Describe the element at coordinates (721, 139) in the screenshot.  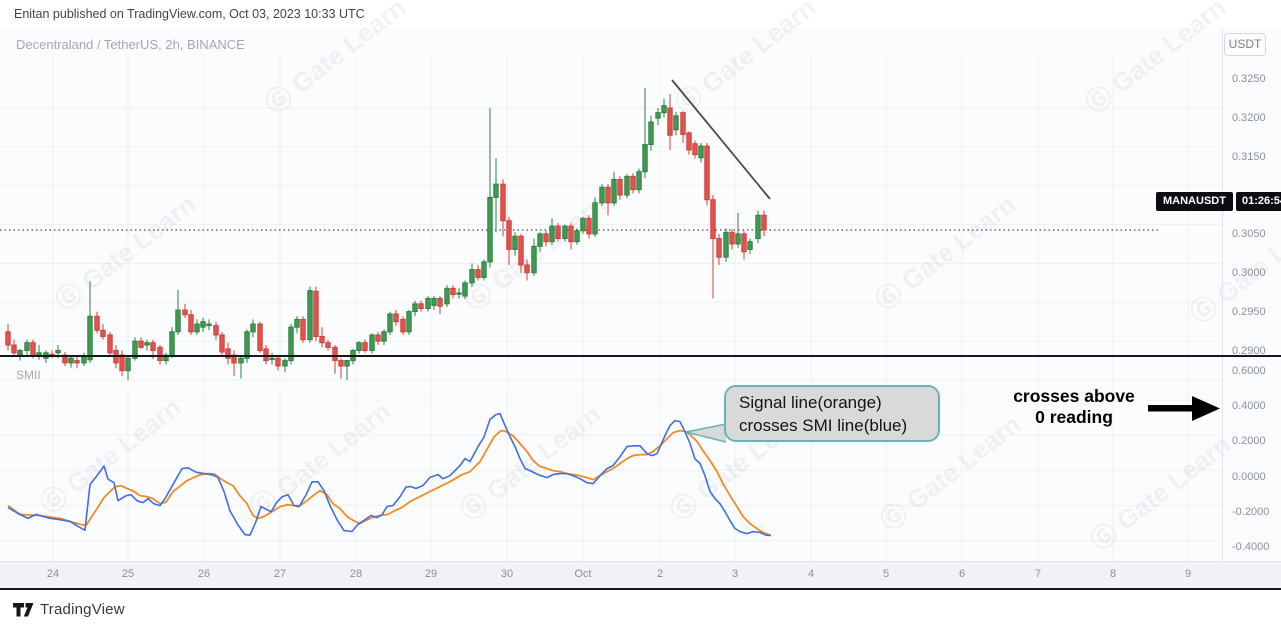
I see `trendline` at that location.